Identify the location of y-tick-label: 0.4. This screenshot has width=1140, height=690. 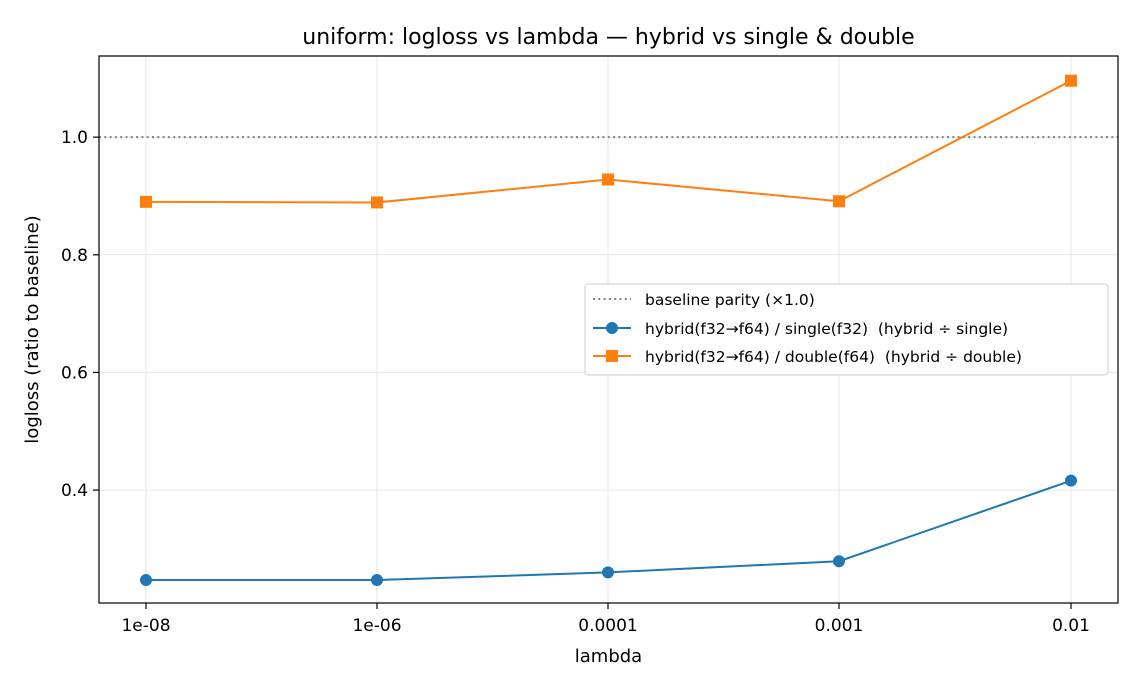
(74, 491).